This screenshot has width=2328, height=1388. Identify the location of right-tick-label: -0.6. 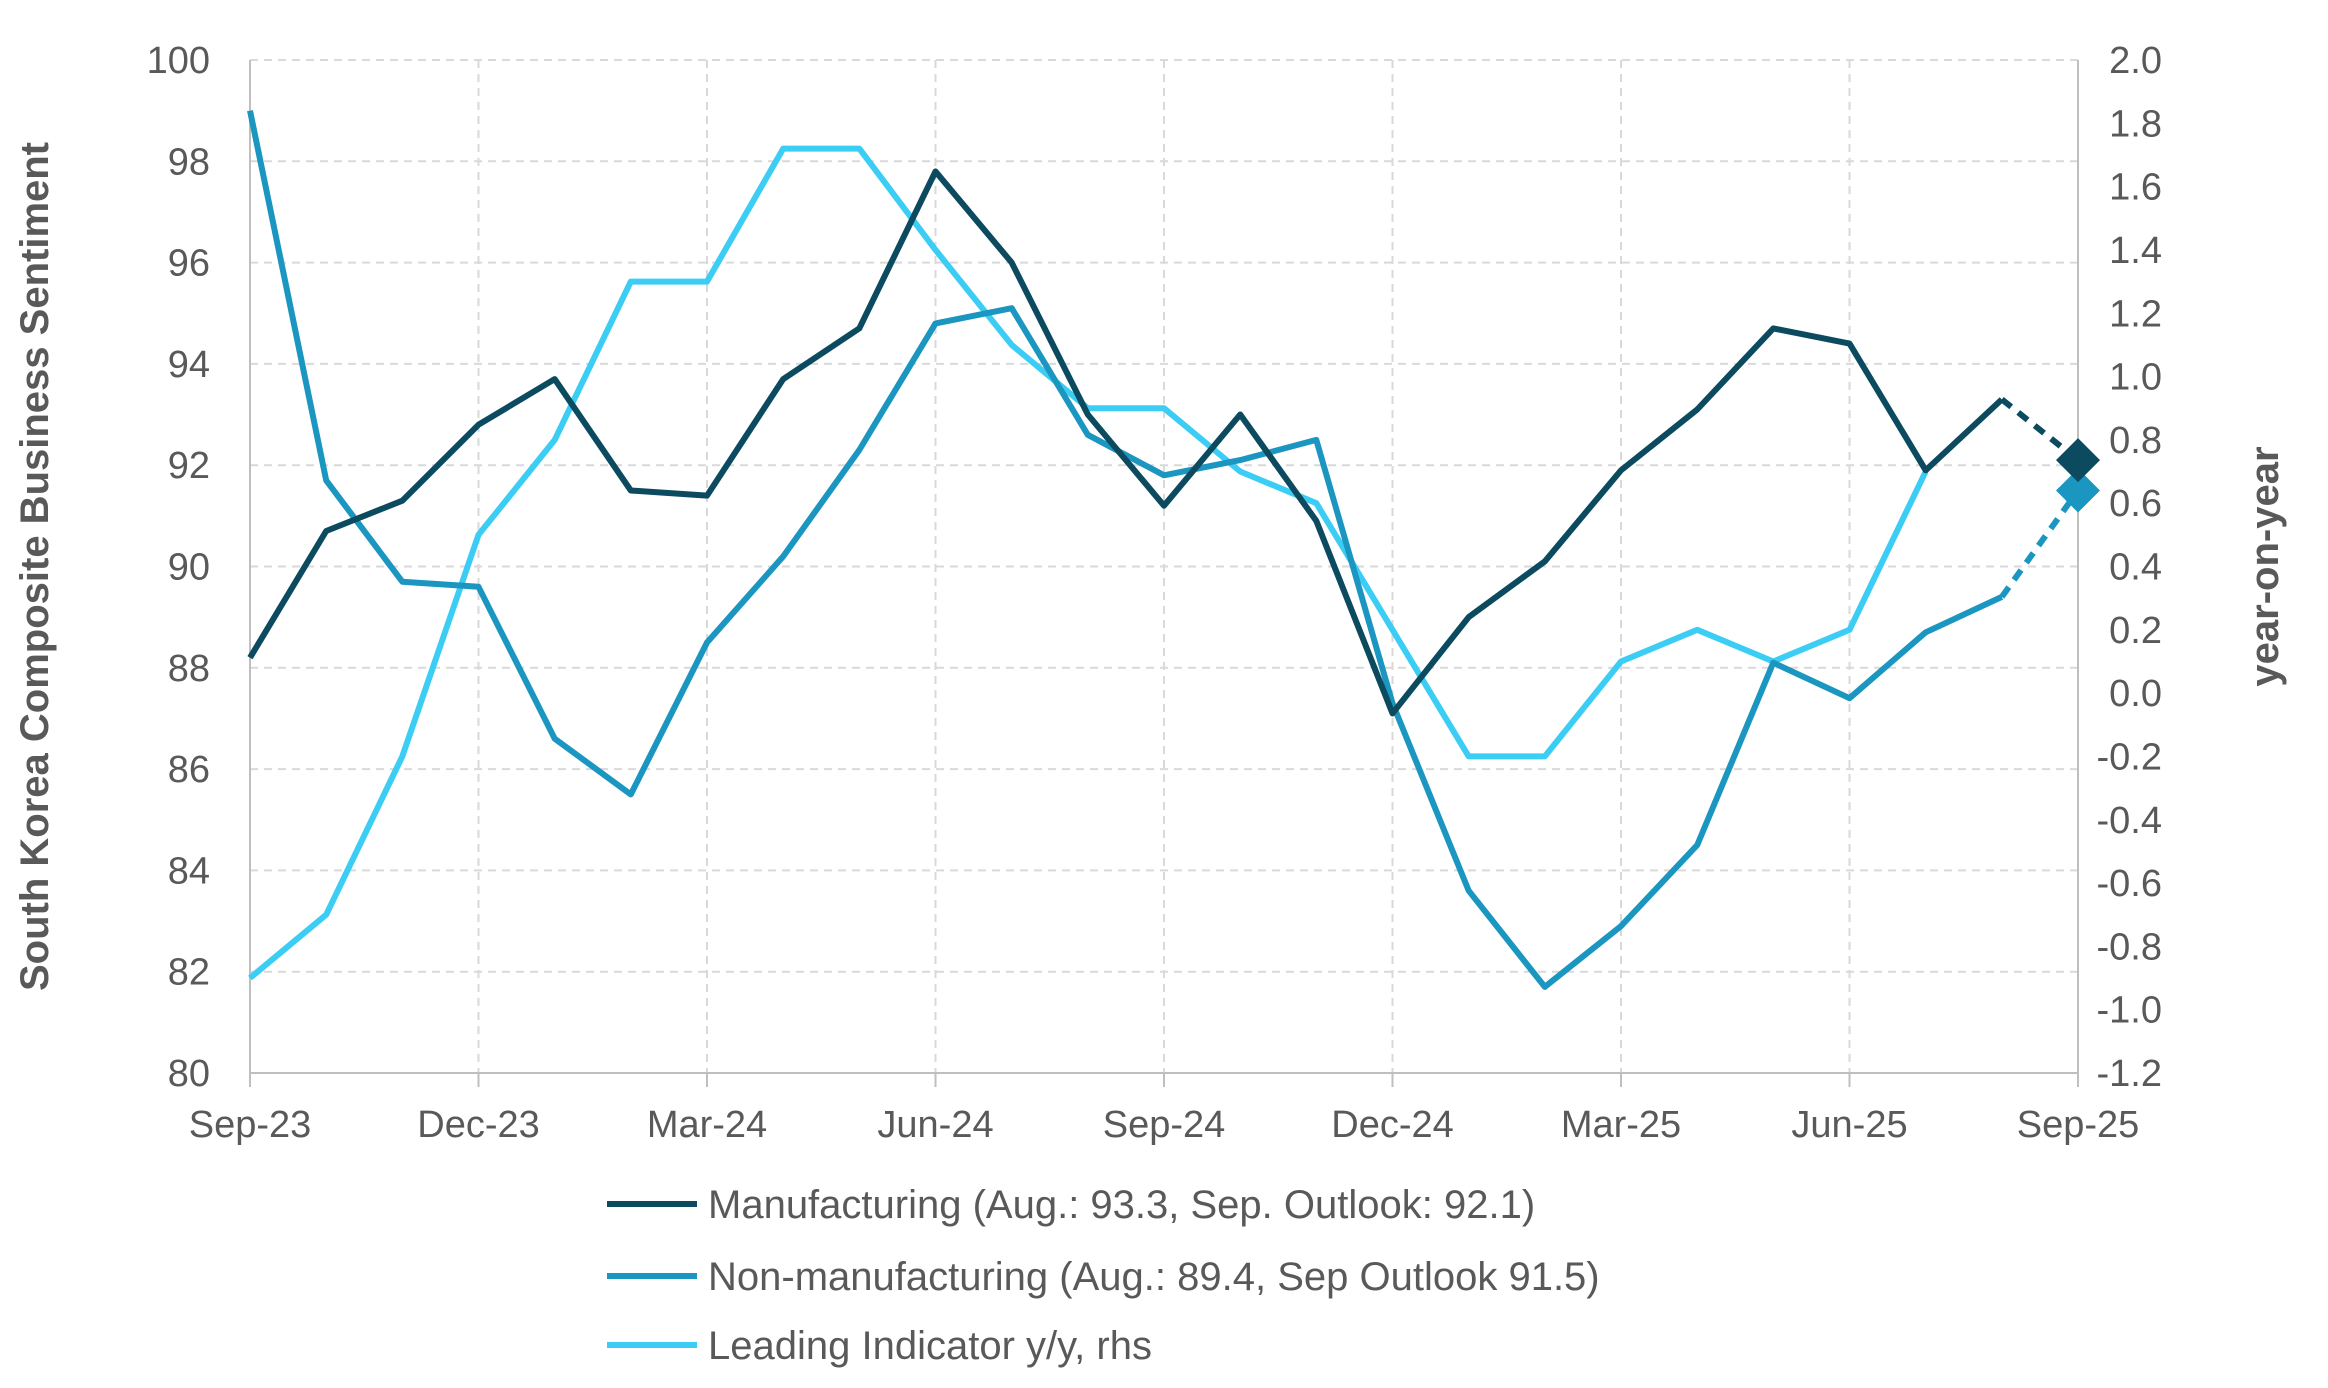
(2129, 884).